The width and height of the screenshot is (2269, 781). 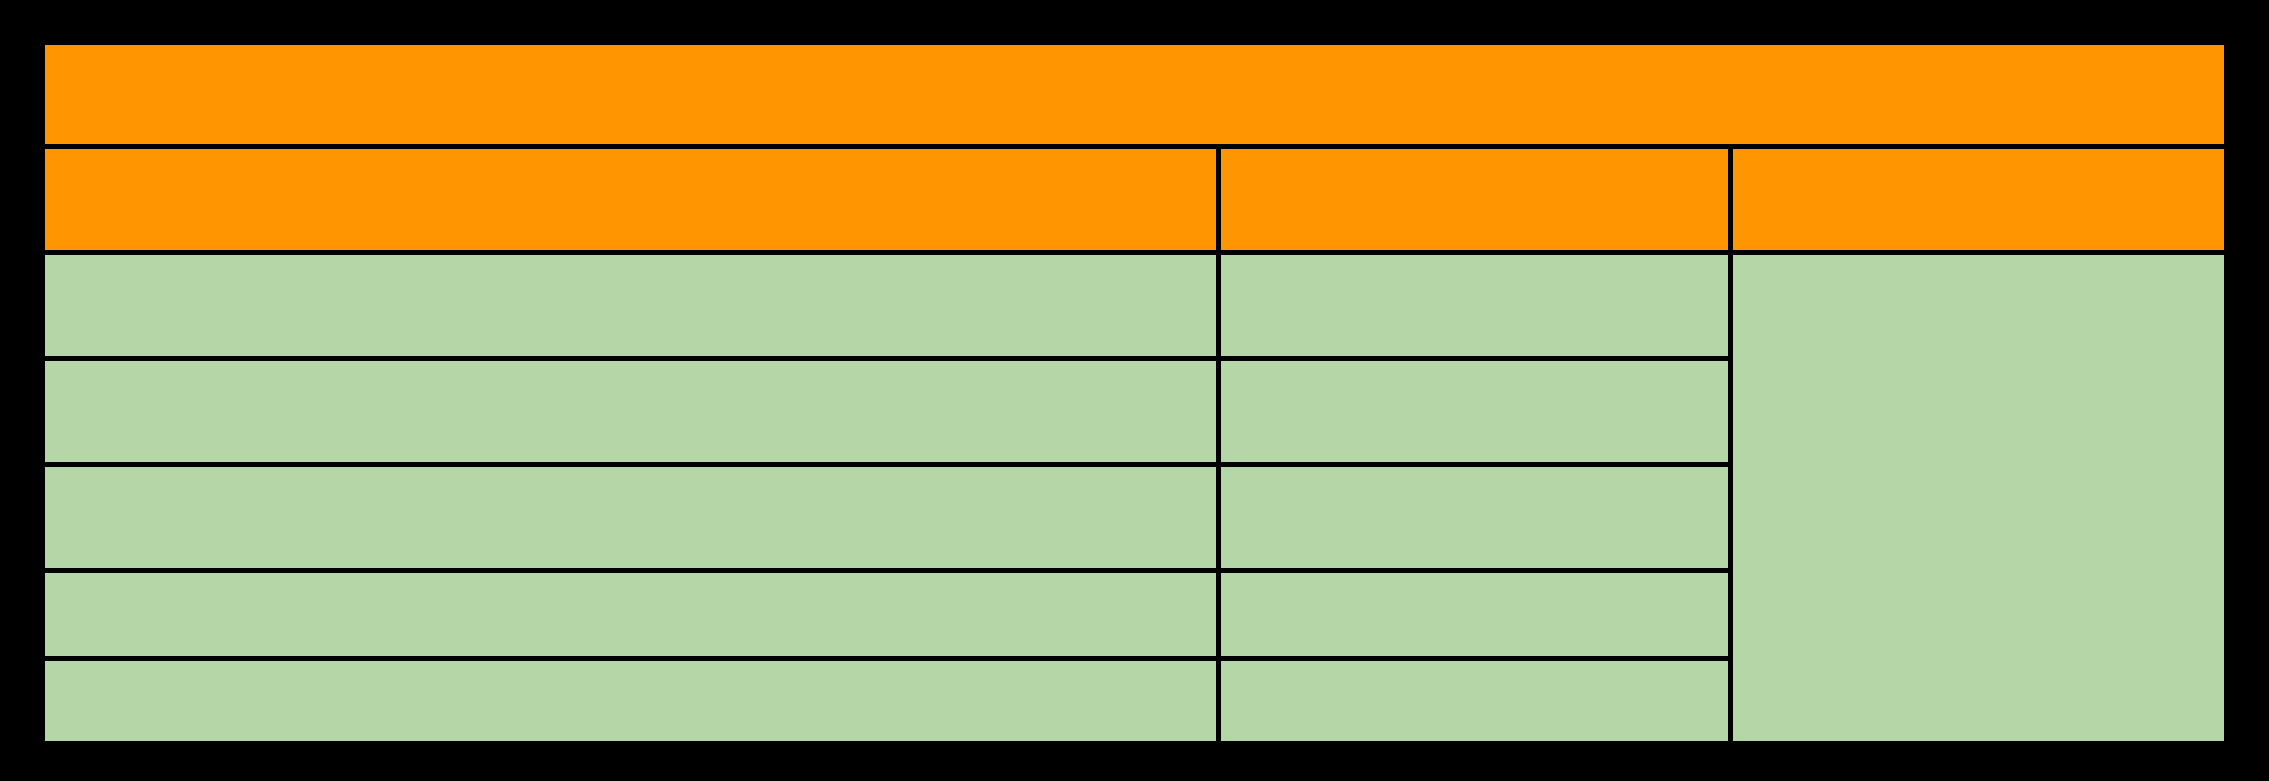 I want to click on table-title-cell, so click(x=1134, y=94).